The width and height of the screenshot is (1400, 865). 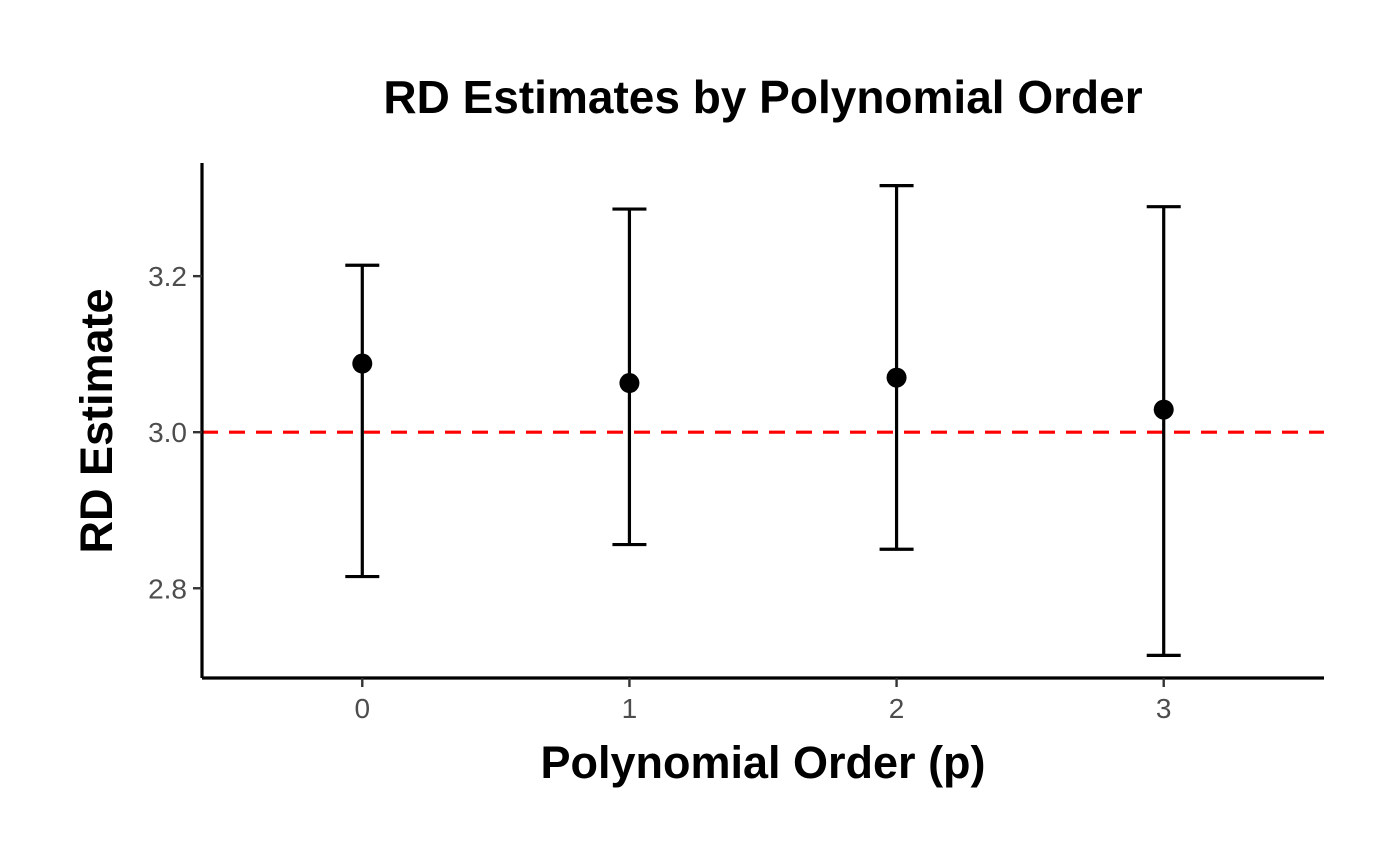 I want to click on y-tick-label-0: 2.8, so click(x=167, y=588).